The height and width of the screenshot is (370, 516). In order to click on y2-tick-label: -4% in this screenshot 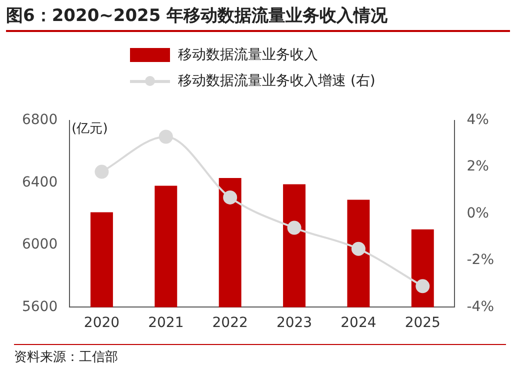, I will do `click(480, 306)`.